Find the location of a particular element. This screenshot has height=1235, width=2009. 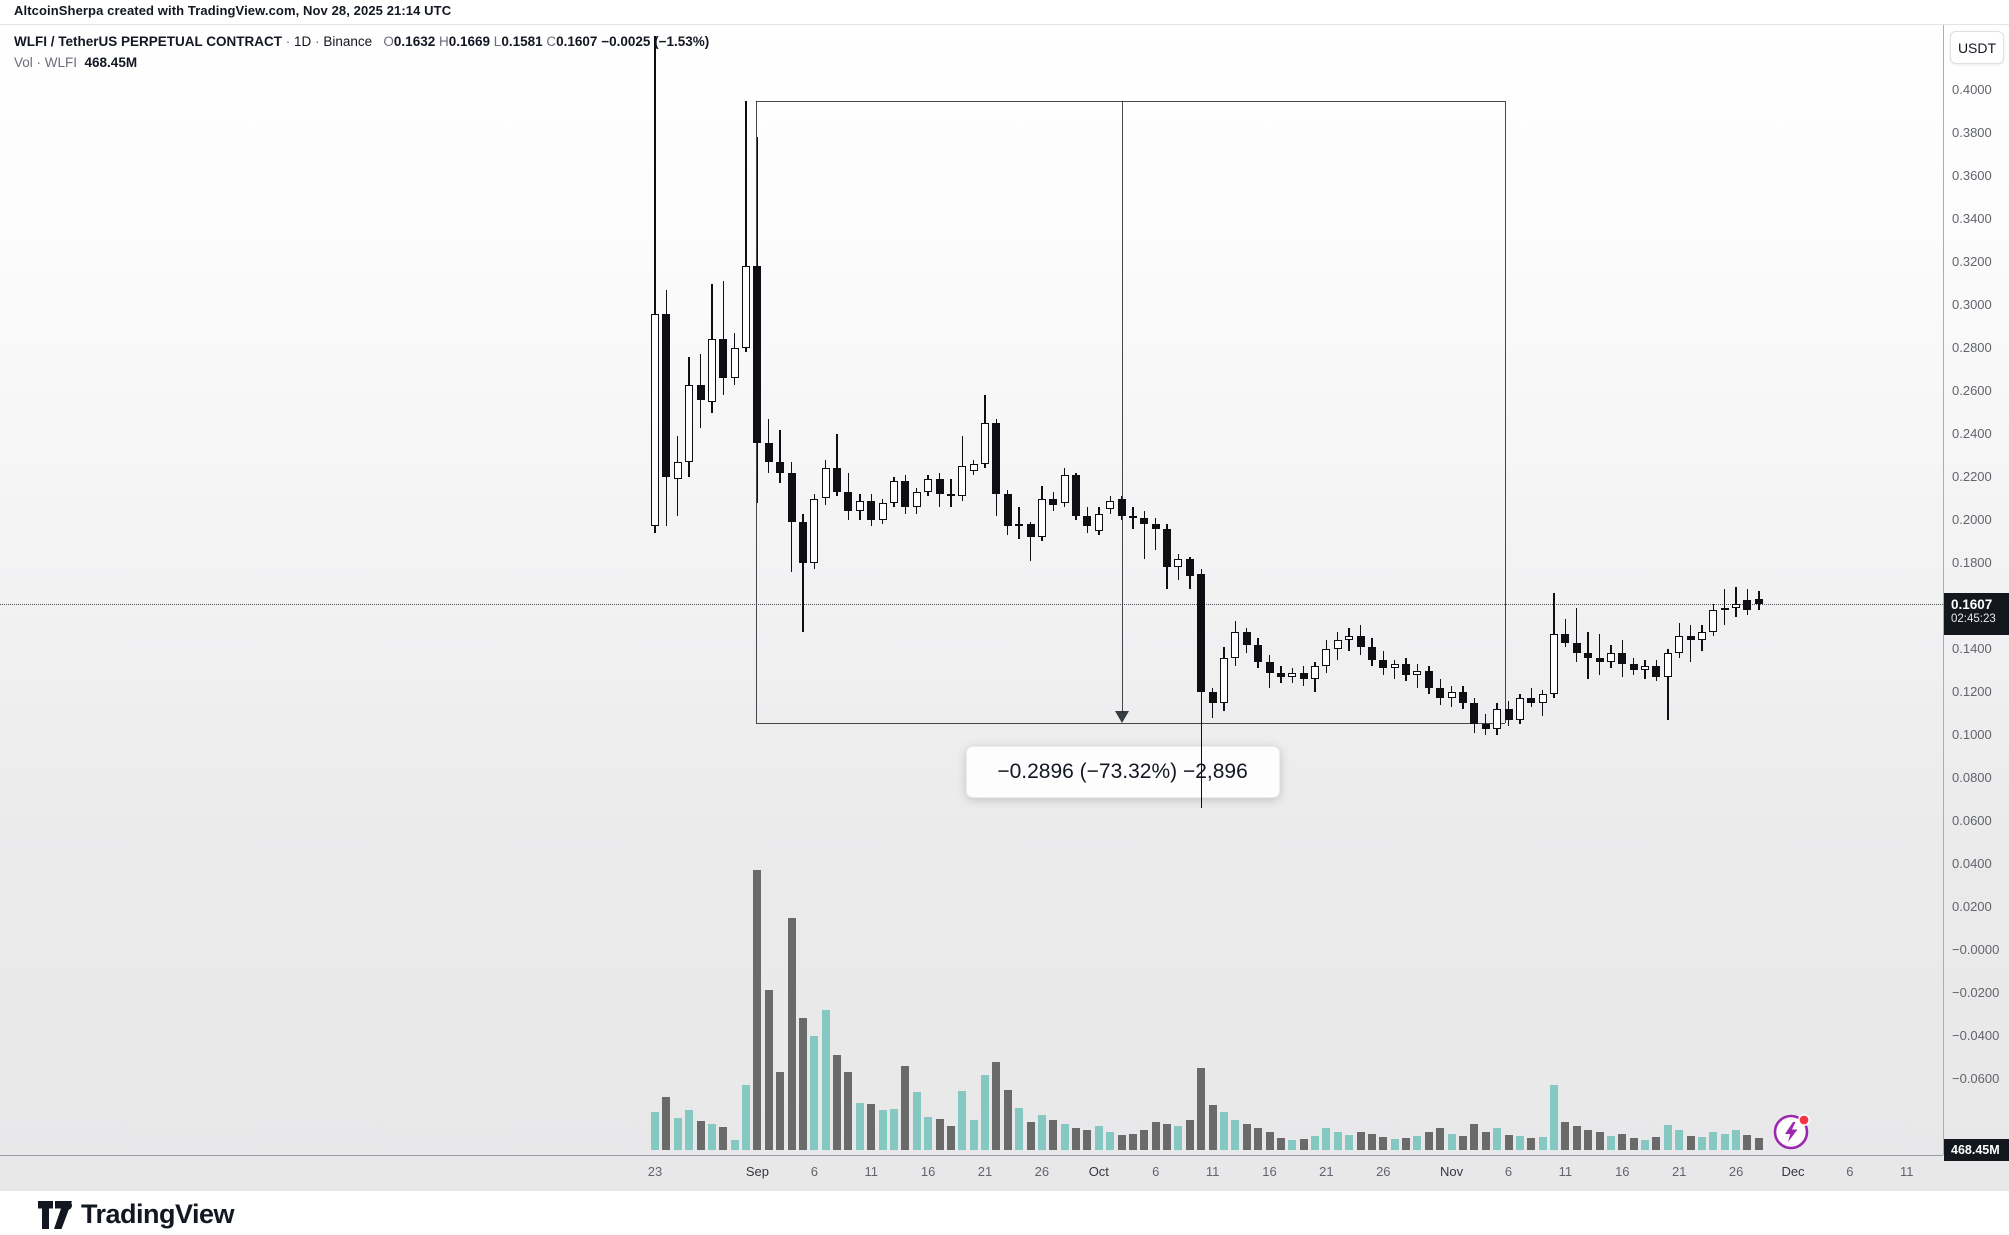

tradingview-logo: TradingView is located at coordinates (136, 1214).